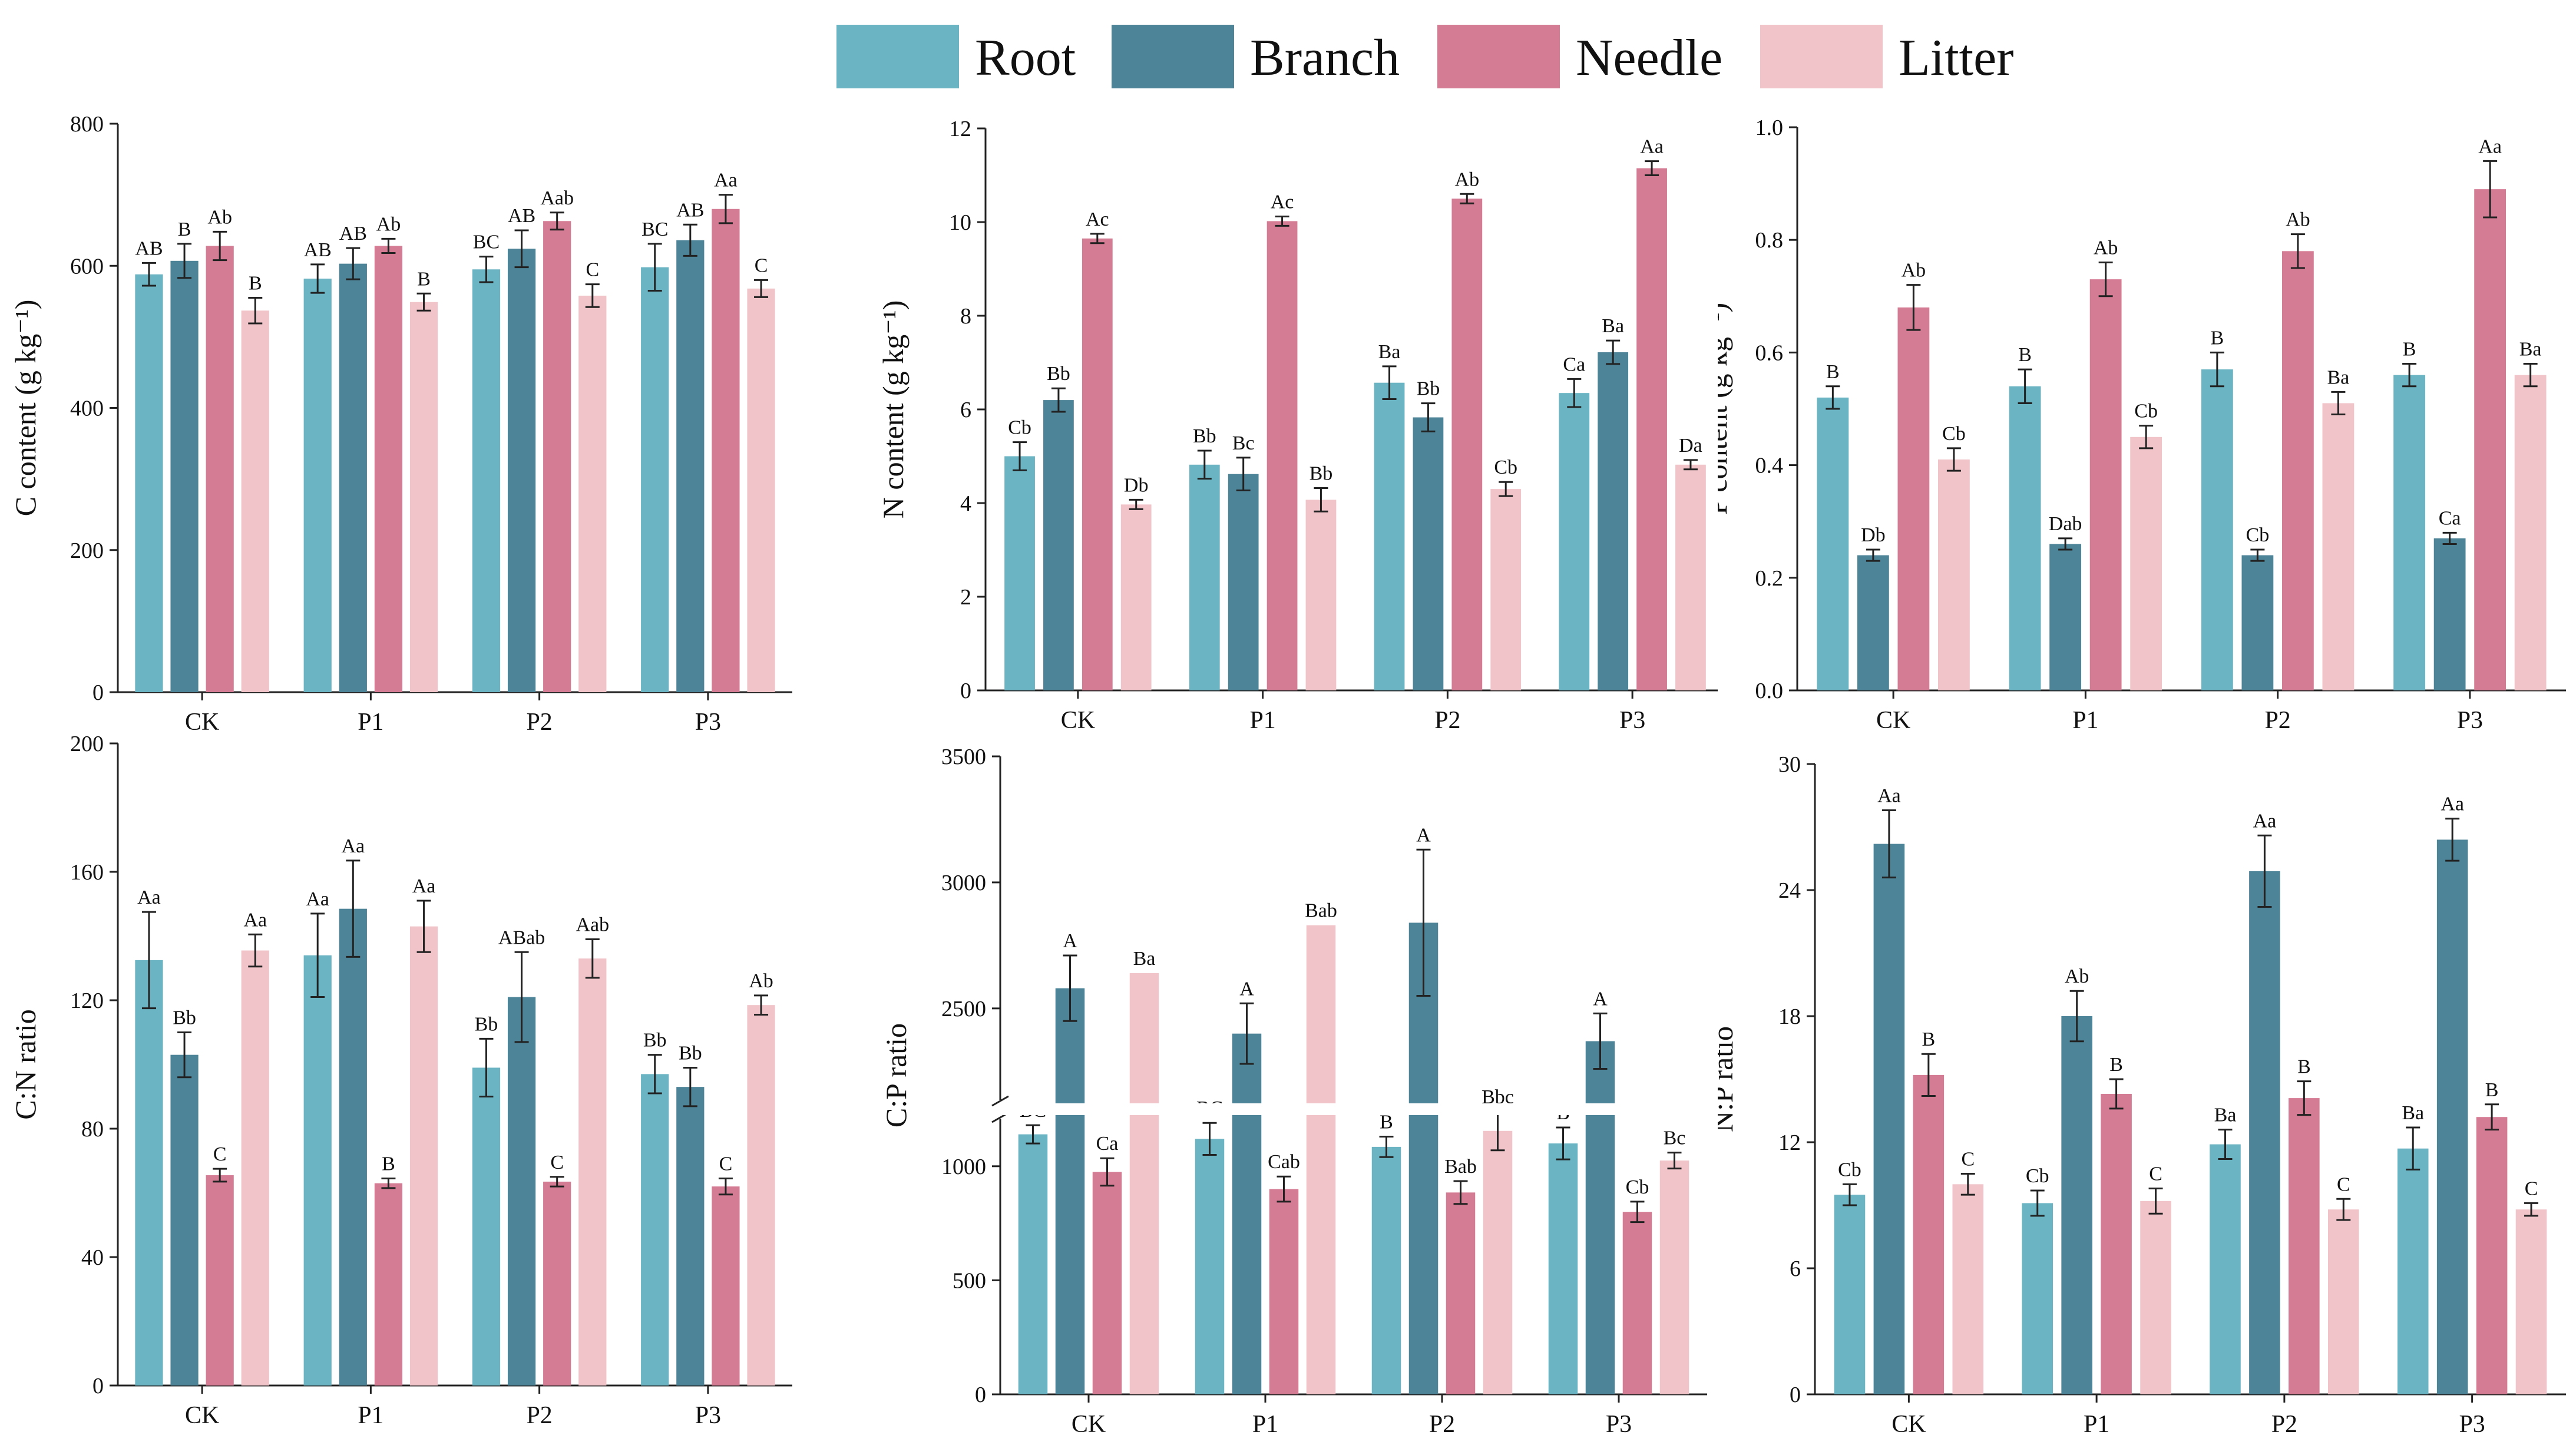 The image size is (2576, 1445). What do you see at coordinates (87, 124) in the screenshot?
I see `y-tick-label: 800` at bounding box center [87, 124].